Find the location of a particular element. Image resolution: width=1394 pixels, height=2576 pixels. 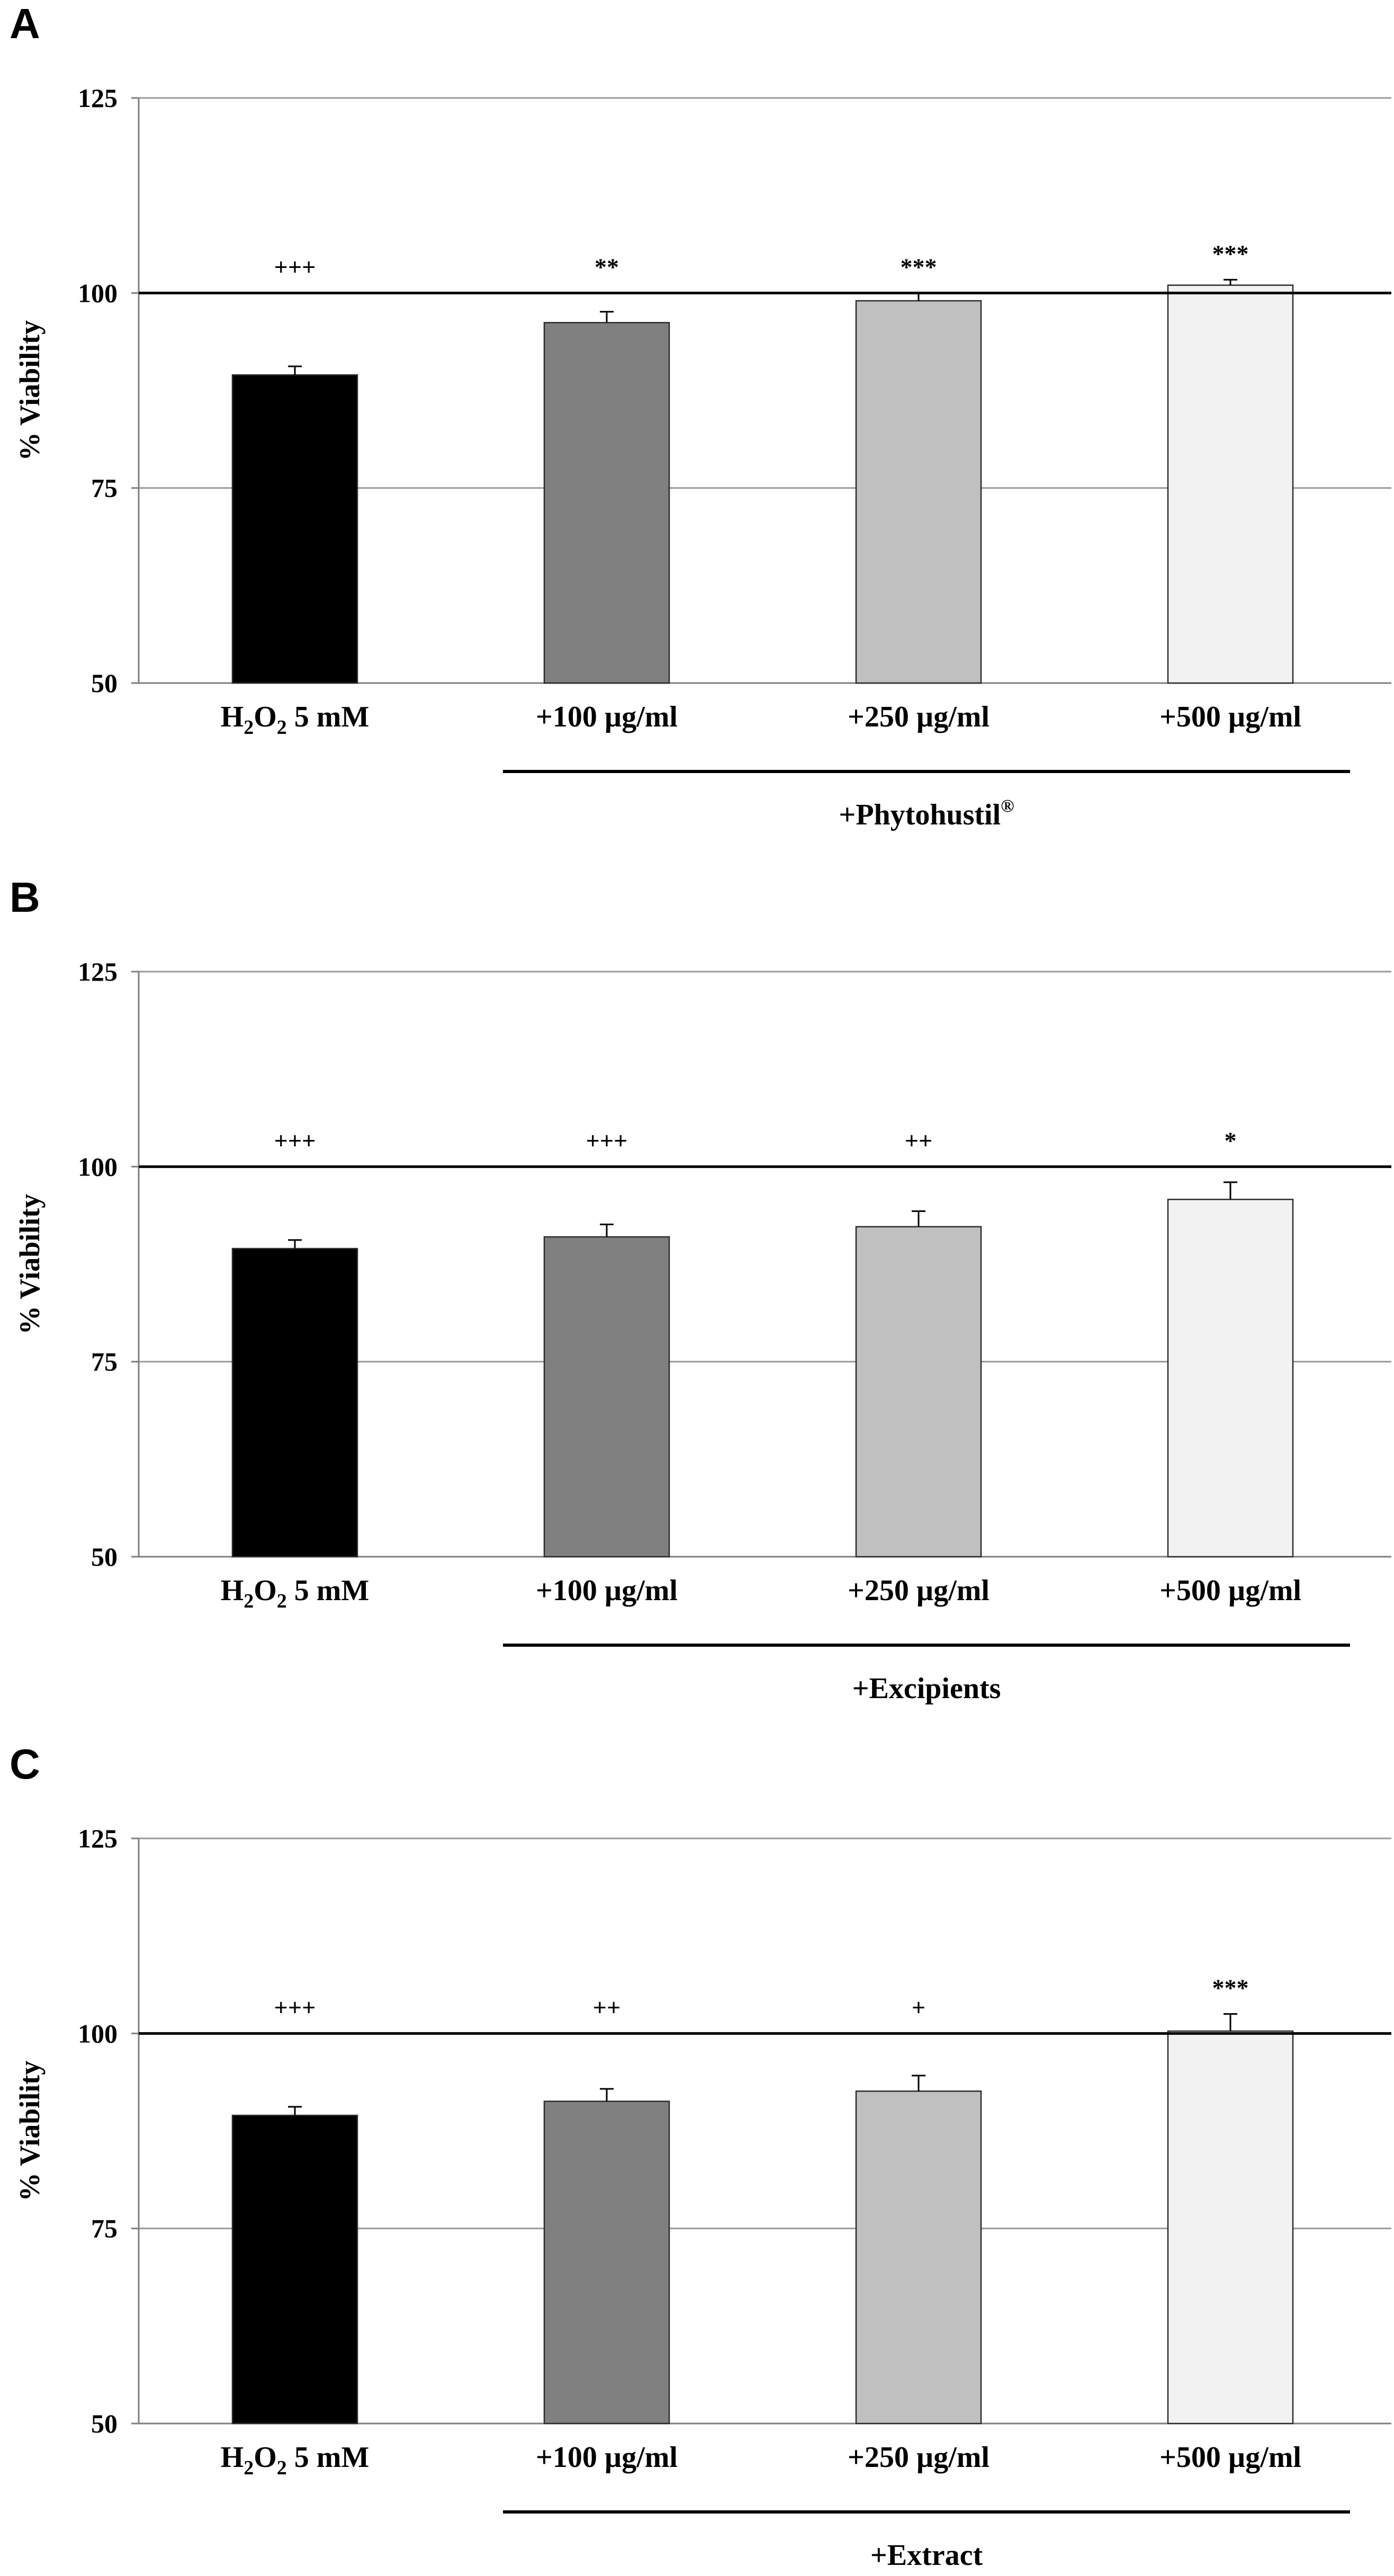

panel-letter: A is located at coordinates (25, 23).